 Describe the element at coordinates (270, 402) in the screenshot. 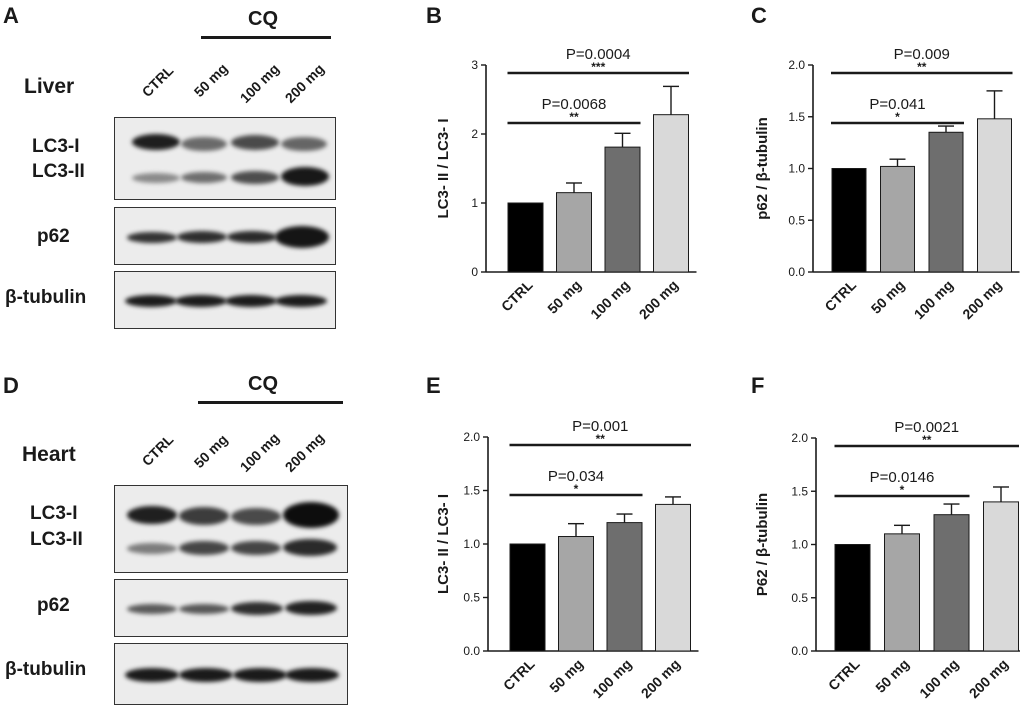

I see `treatment-bracket-line` at that location.